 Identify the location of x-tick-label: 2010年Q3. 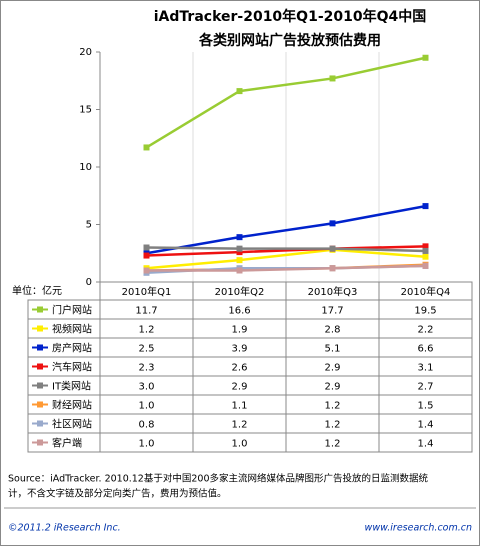
(333, 291).